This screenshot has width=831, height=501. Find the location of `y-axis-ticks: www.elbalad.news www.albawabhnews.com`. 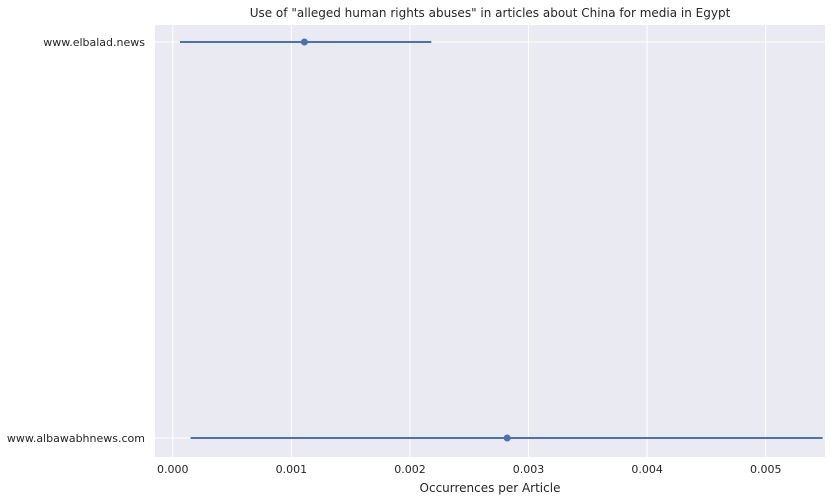

y-axis-ticks: www.elbalad.news www.albawabhnews.com is located at coordinates (76, 240).